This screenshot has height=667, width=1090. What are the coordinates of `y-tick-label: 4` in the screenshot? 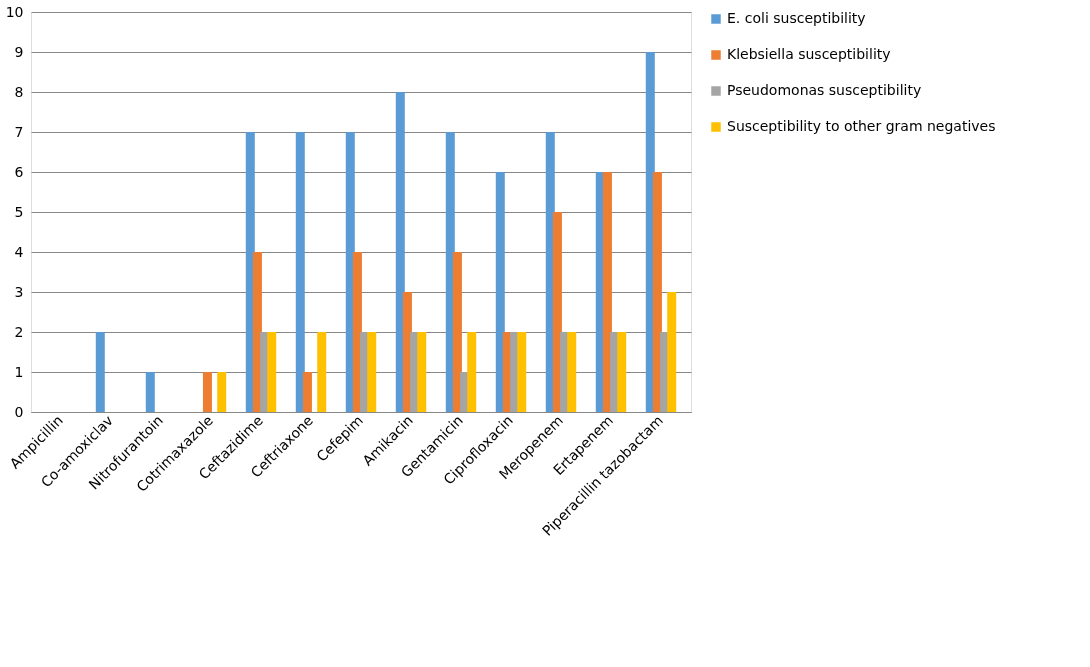 It's located at (19, 251).